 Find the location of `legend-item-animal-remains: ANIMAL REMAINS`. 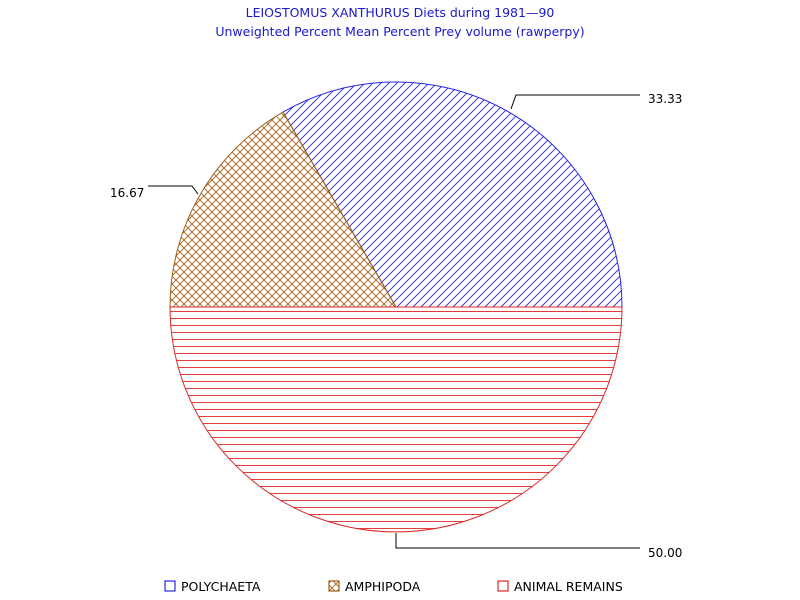

legend-item-animal-remains: ANIMAL REMAINS is located at coordinates (560, 586).